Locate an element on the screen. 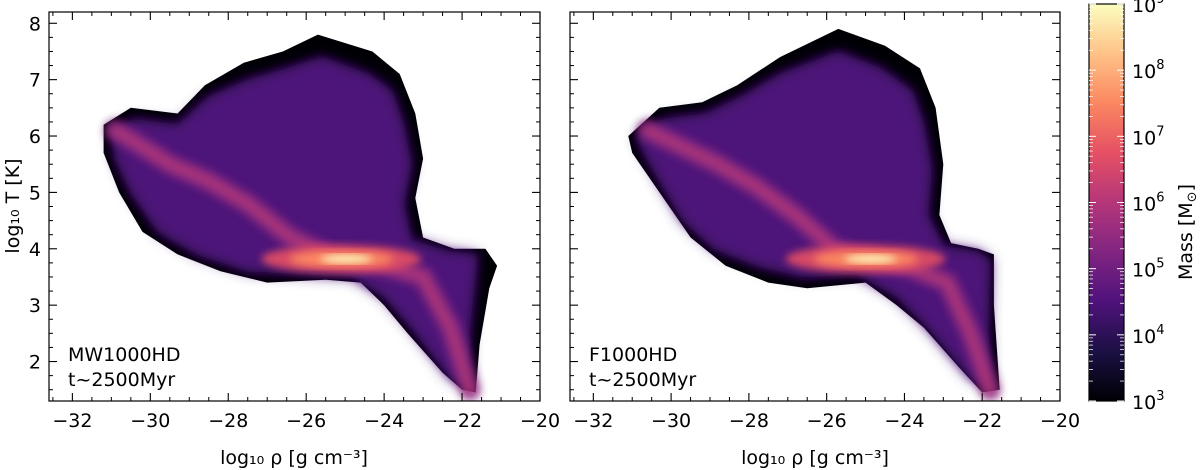  colorbar-tick-label: 109 is located at coordinates (1148, 8).